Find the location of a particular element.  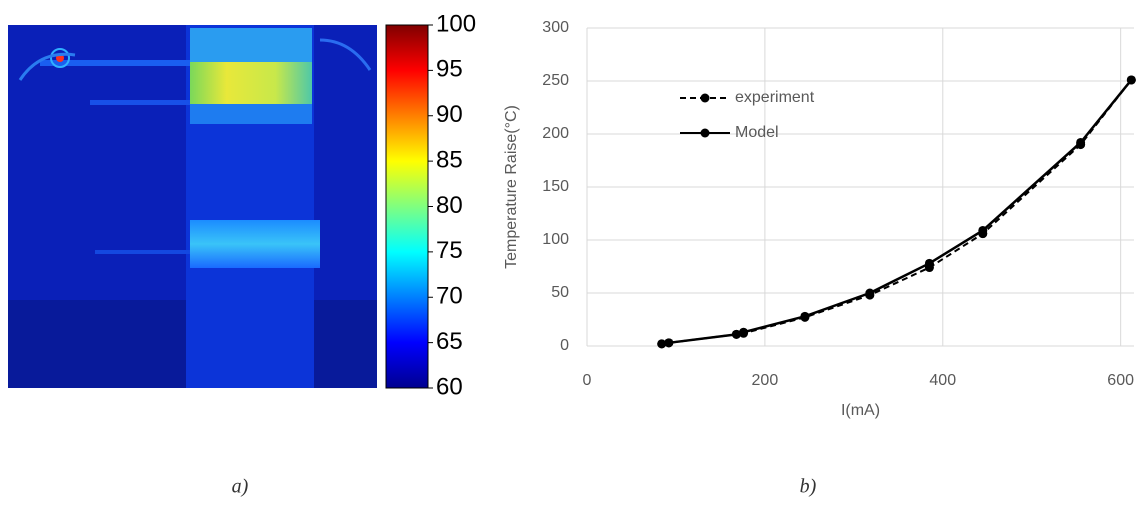

colorbar is located at coordinates (407, 206).